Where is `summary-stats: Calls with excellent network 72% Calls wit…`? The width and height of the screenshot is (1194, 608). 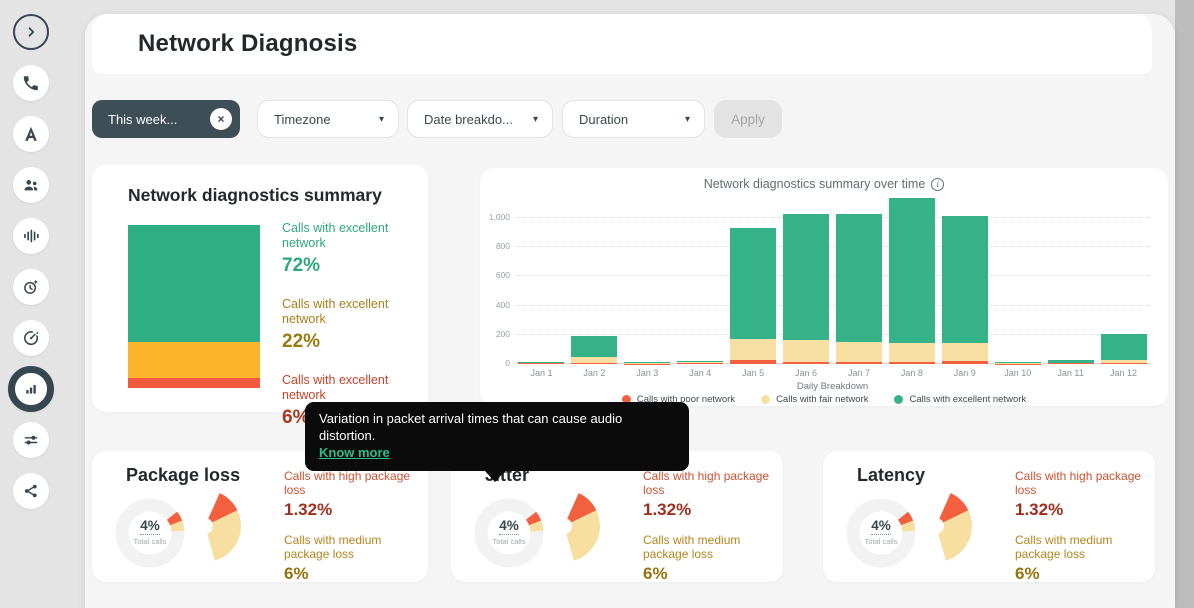 summary-stats: Calls with excellent network 72% Calls wit… is located at coordinates (355, 335).